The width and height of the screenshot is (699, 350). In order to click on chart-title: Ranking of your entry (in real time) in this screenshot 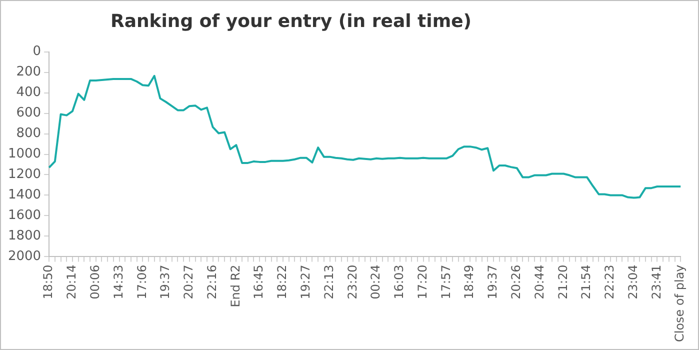, I will do `click(291, 21)`.